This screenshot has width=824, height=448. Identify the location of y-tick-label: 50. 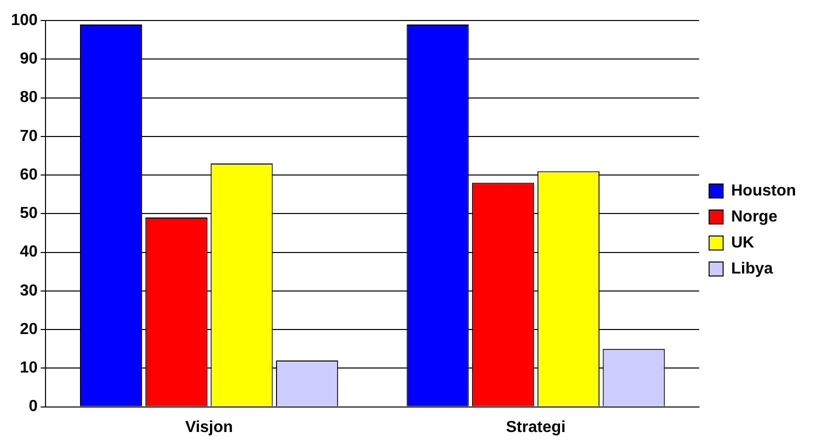
(29, 213).